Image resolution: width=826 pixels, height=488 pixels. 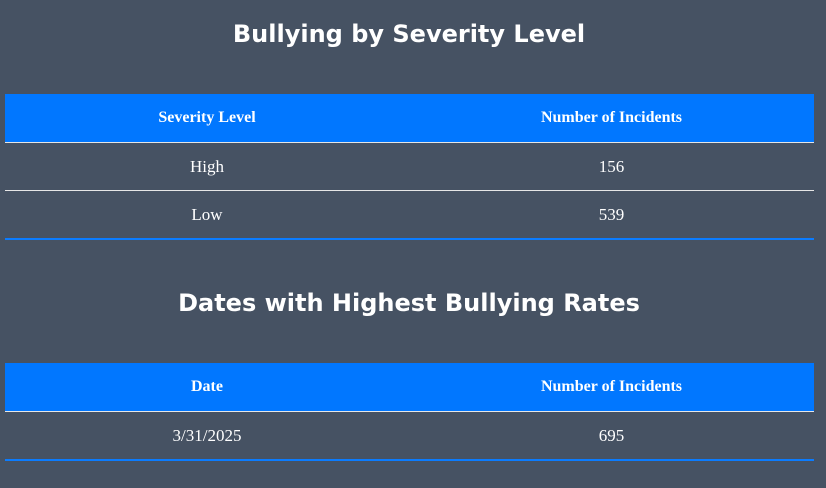 I want to click on dates-section-title: Dates with Highest Bullying Rates, so click(x=409, y=303).